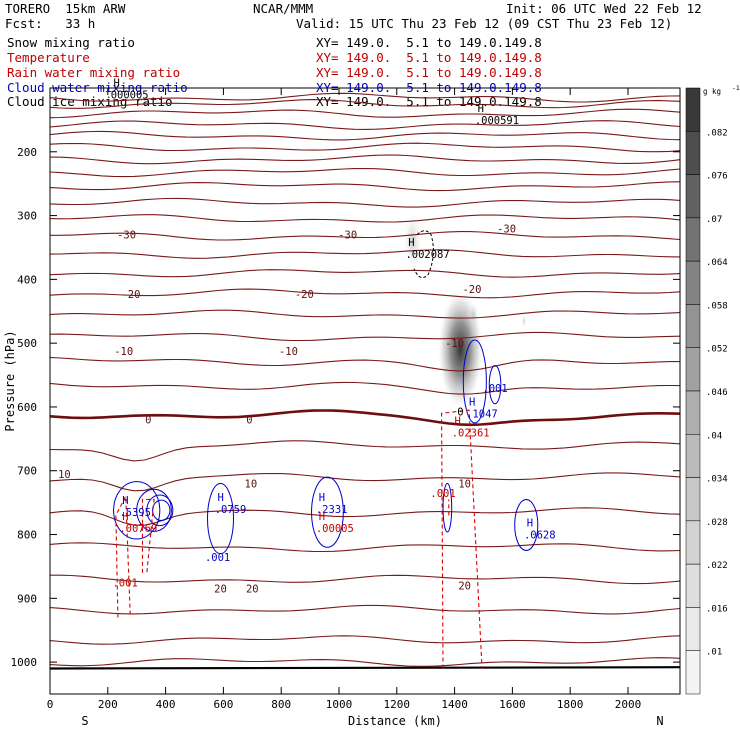 The height and width of the screenshot is (740, 740). I want to click on y-tick-label: 700, so click(27, 471).